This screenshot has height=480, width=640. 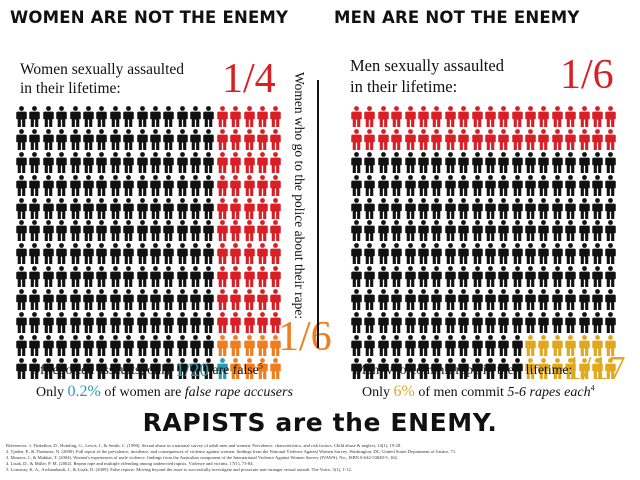 I want to click on repeat-ref: 4, so click(x=592, y=388).